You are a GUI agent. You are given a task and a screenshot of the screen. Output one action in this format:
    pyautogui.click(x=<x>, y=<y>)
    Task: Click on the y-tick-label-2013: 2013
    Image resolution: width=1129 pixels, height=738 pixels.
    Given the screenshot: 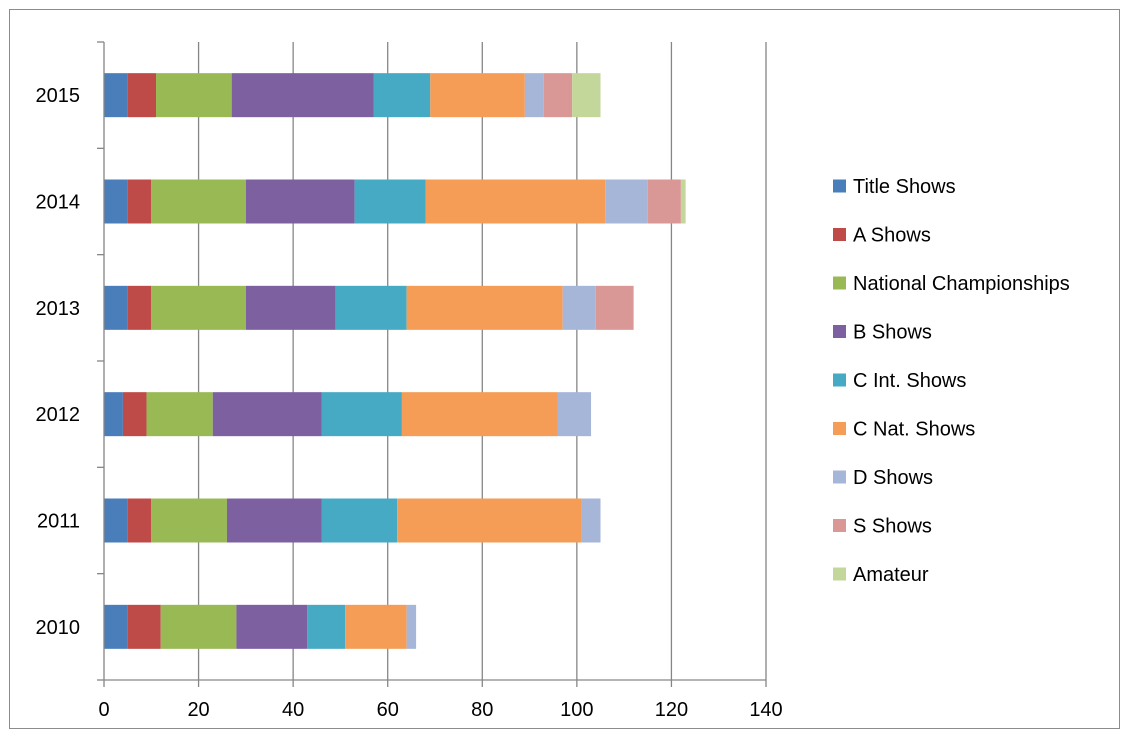 What is the action you would take?
    pyautogui.click(x=58, y=309)
    